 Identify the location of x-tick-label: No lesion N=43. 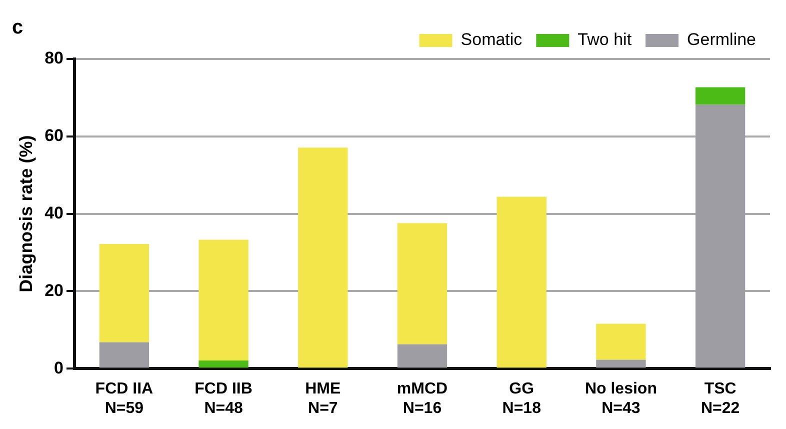
(620, 398).